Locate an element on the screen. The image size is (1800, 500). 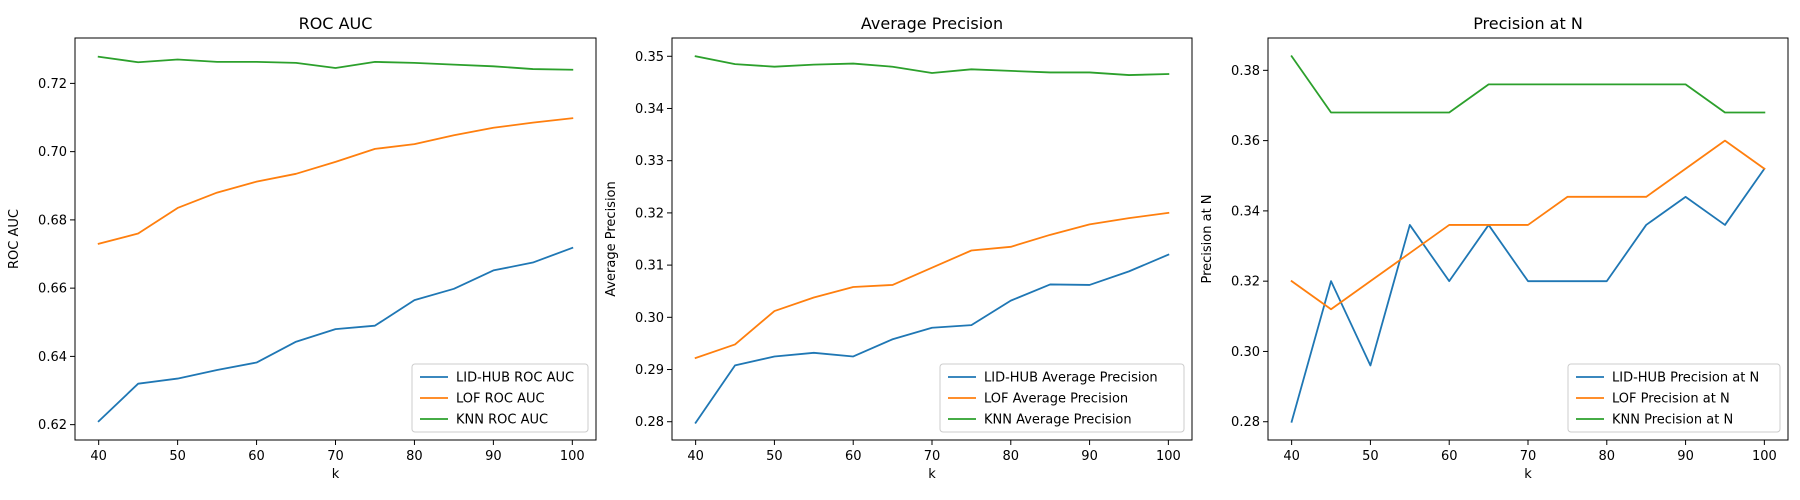
y-tick-label: 0.62 is located at coordinates (52, 425).